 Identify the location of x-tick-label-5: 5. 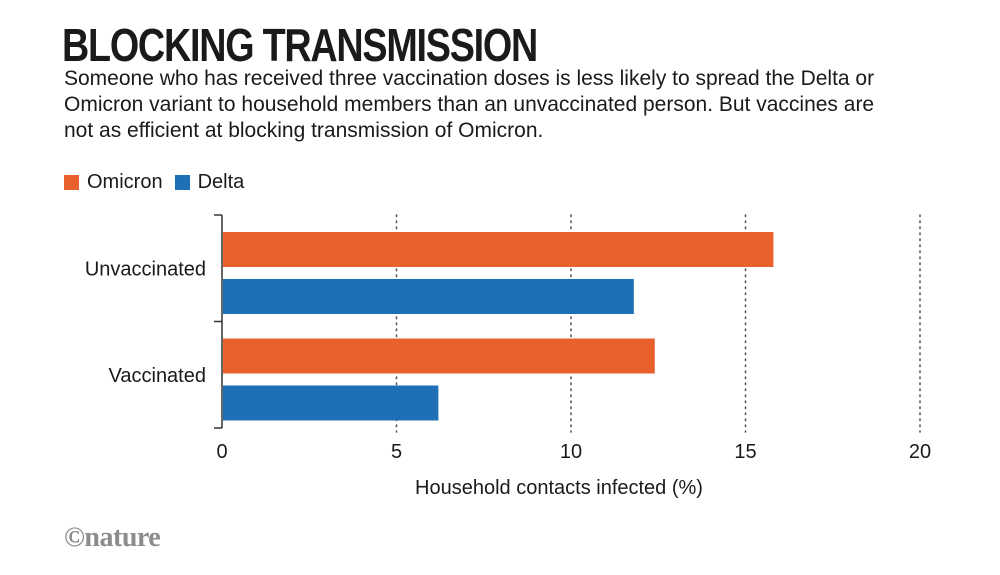
(396, 452).